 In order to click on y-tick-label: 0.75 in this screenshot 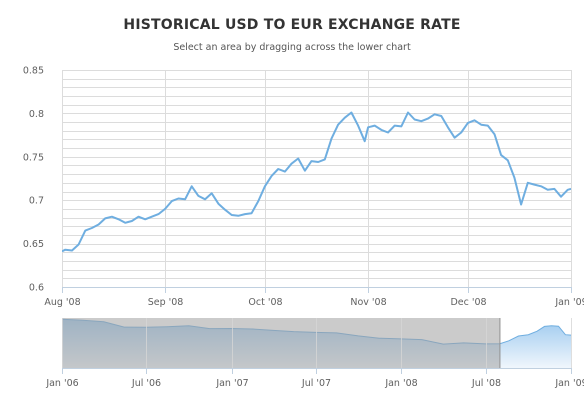, I will do `click(33, 157)`.